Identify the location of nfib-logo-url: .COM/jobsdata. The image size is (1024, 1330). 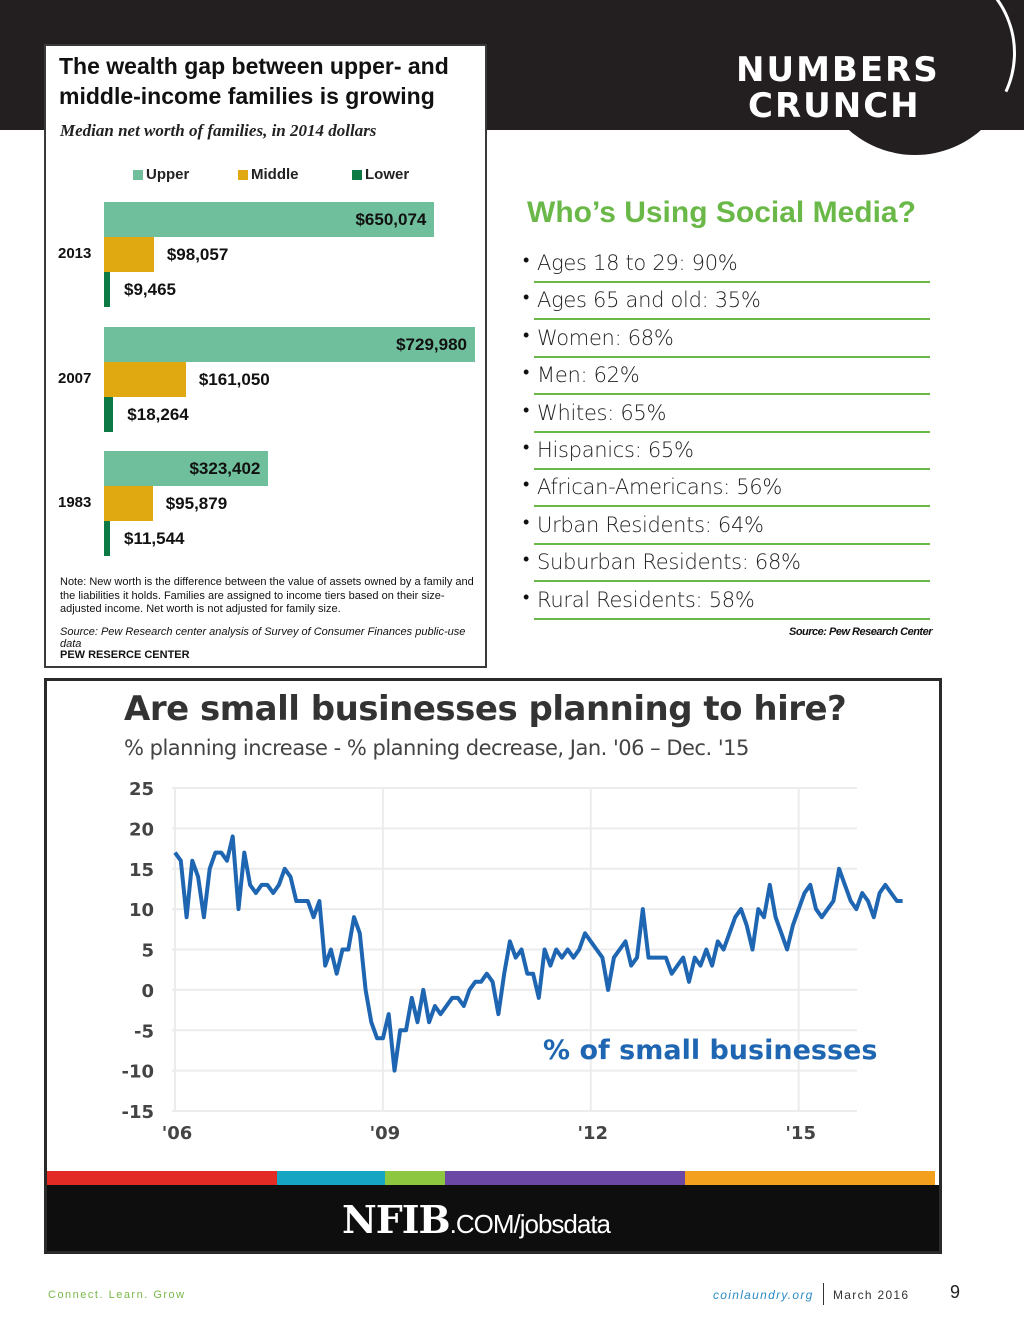
(530, 1224).